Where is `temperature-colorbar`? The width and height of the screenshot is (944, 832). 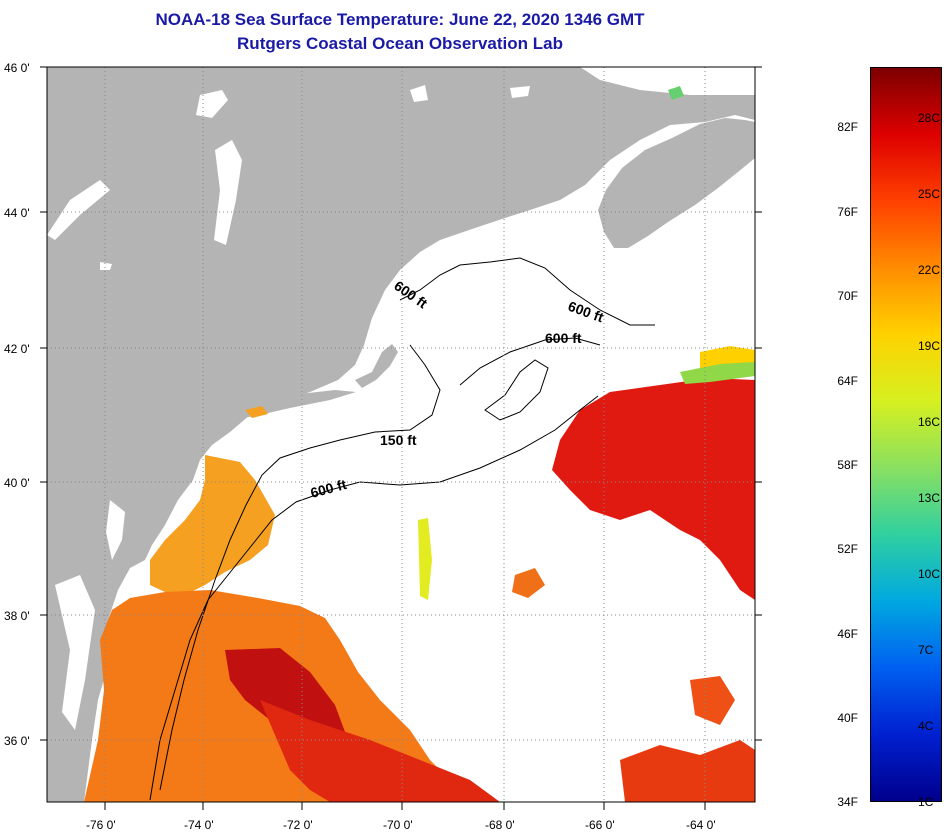
temperature-colorbar is located at coordinates (906, 434).